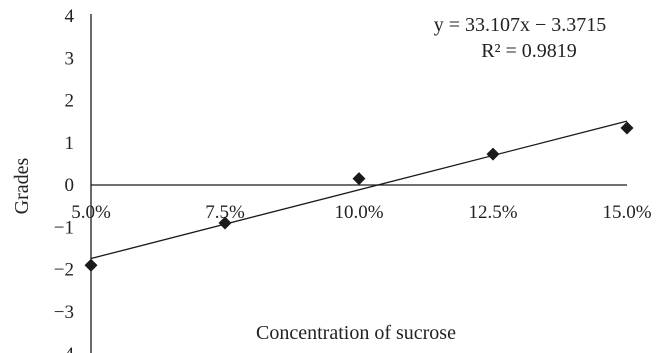 The image size is (670, 353). What do you see at coordinates (22, 185) in the screenshot?
I see `y-axis-title: Grades` at bounding box center [22, 185].